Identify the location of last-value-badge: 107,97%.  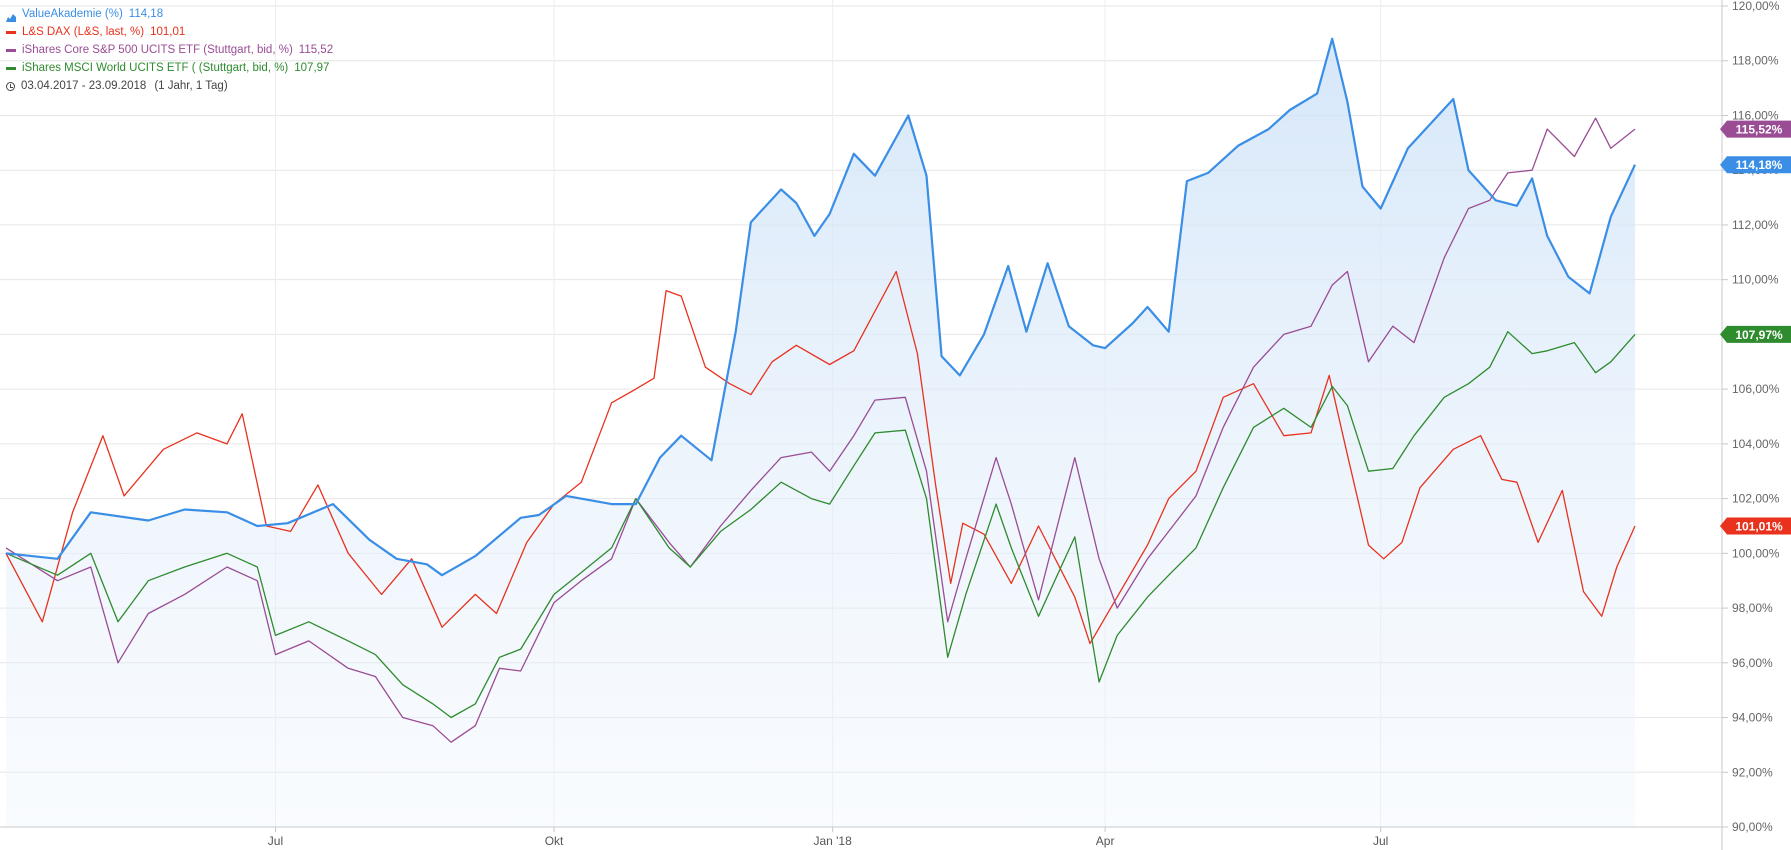
(1755, 334).